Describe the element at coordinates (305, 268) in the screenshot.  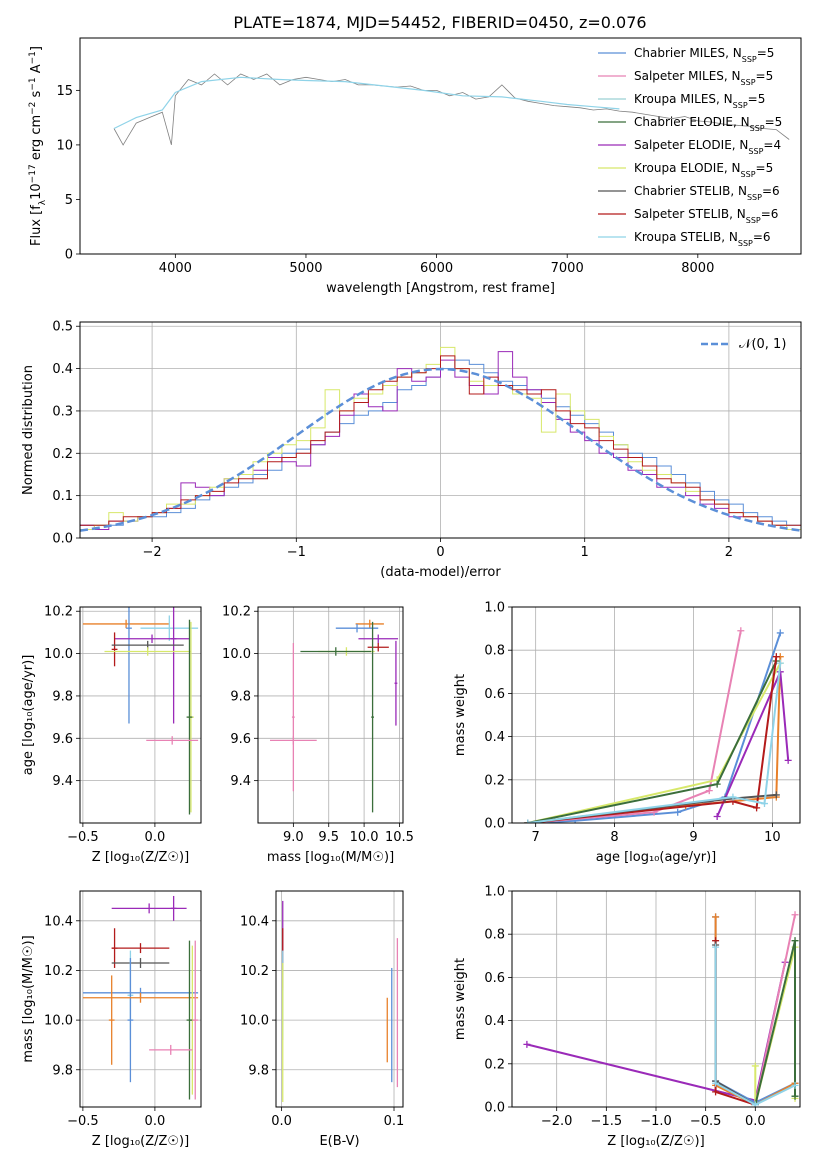
I see `x-tick-label: 5000` at that location.